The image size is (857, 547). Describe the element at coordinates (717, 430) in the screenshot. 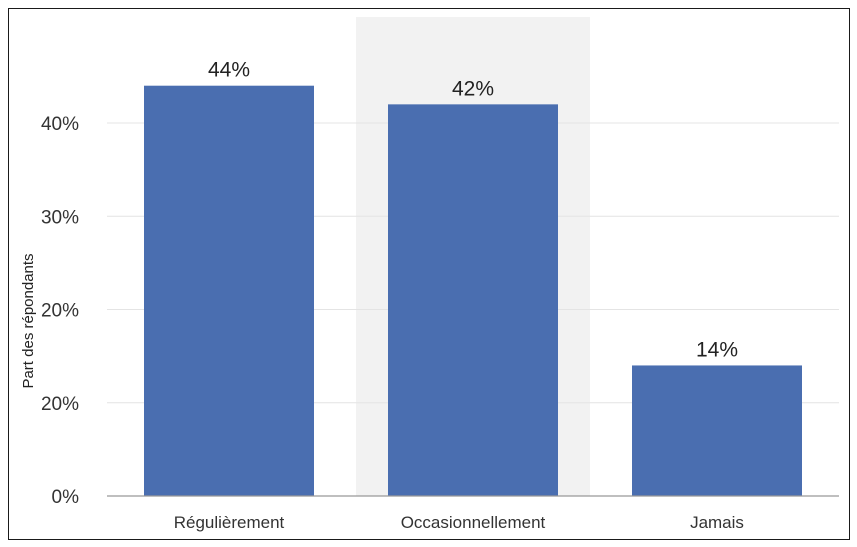

I see `bar-jamais` at that location.